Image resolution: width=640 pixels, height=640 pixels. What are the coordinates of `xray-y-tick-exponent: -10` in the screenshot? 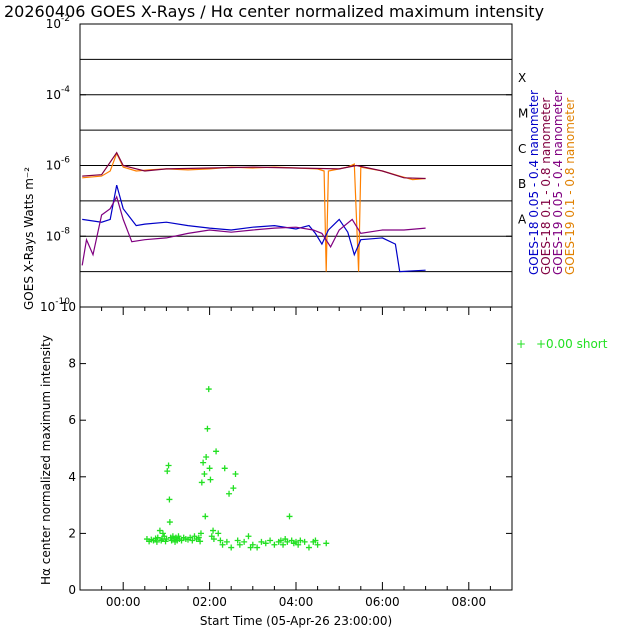 It's located at (62, 302).